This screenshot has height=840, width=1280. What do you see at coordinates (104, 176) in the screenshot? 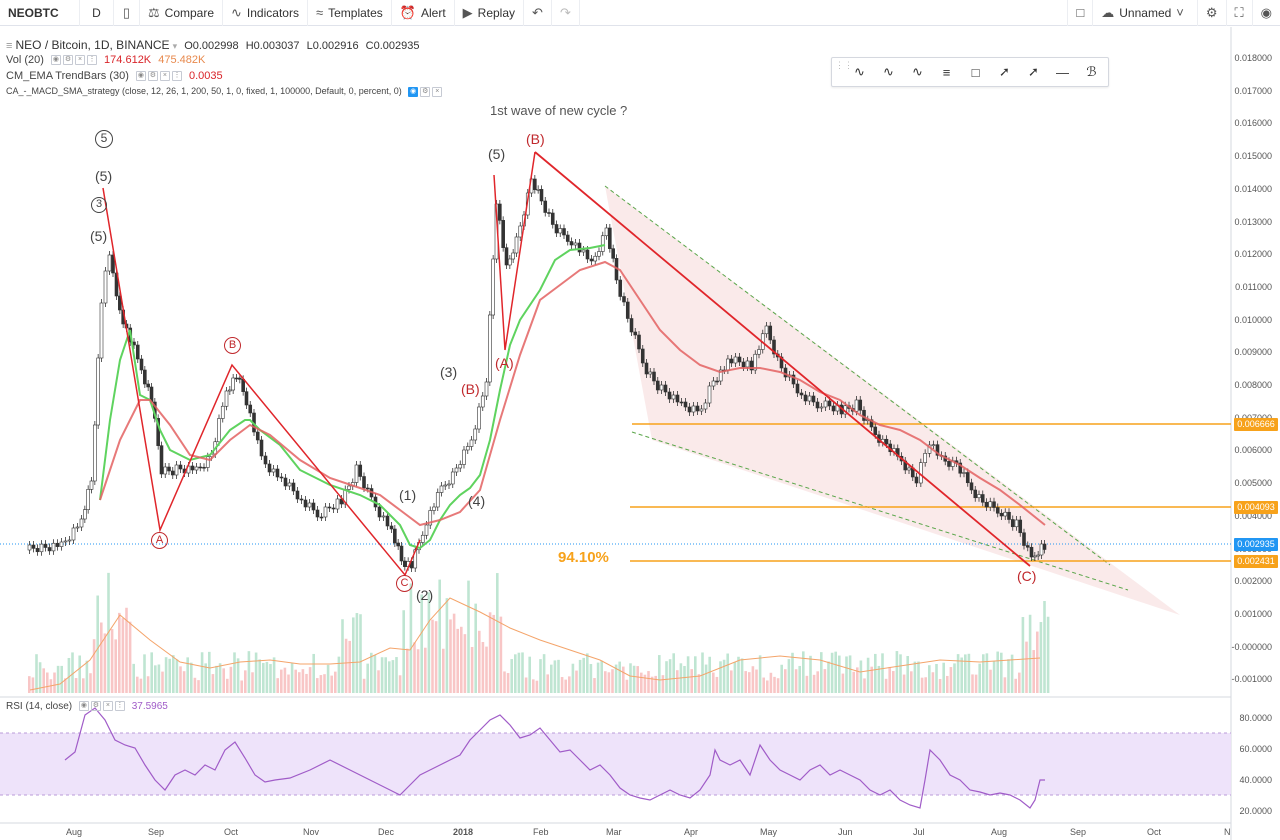
I see `wave-label-5-paren: (5)` at bounding box center [104, 176].